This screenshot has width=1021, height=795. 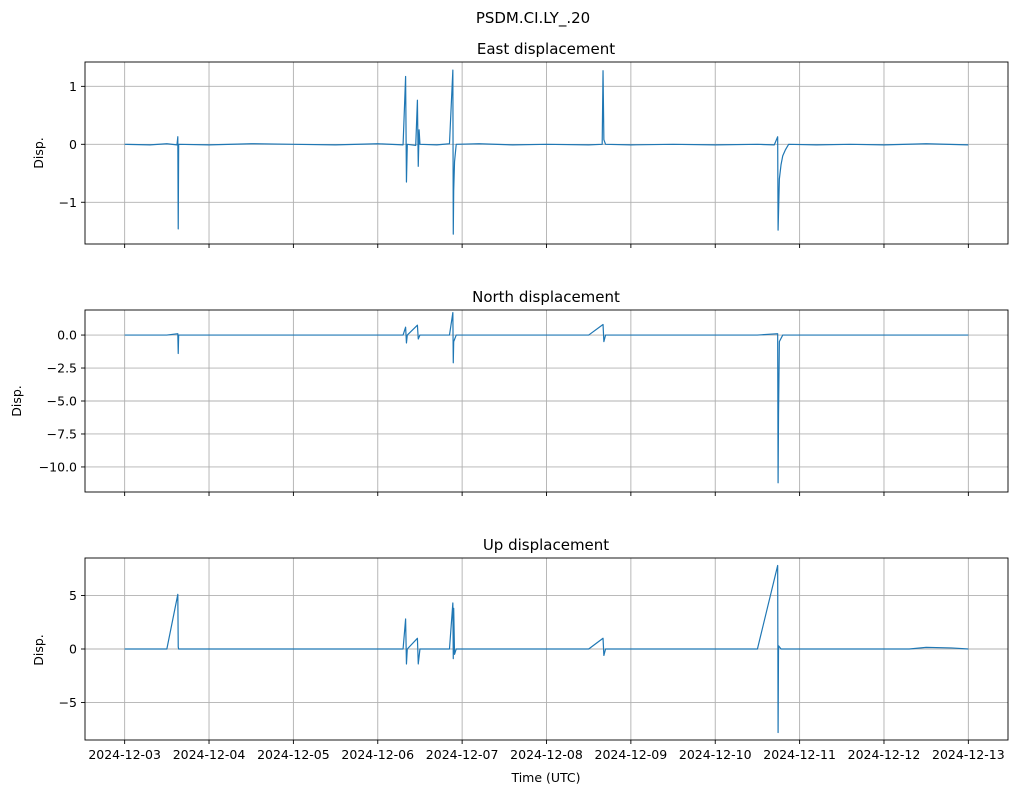 What do you see at coordinates (62, 401) in the screenshot?
I see `north-ytick-label: −5.0` at bounding box center [62, 401].